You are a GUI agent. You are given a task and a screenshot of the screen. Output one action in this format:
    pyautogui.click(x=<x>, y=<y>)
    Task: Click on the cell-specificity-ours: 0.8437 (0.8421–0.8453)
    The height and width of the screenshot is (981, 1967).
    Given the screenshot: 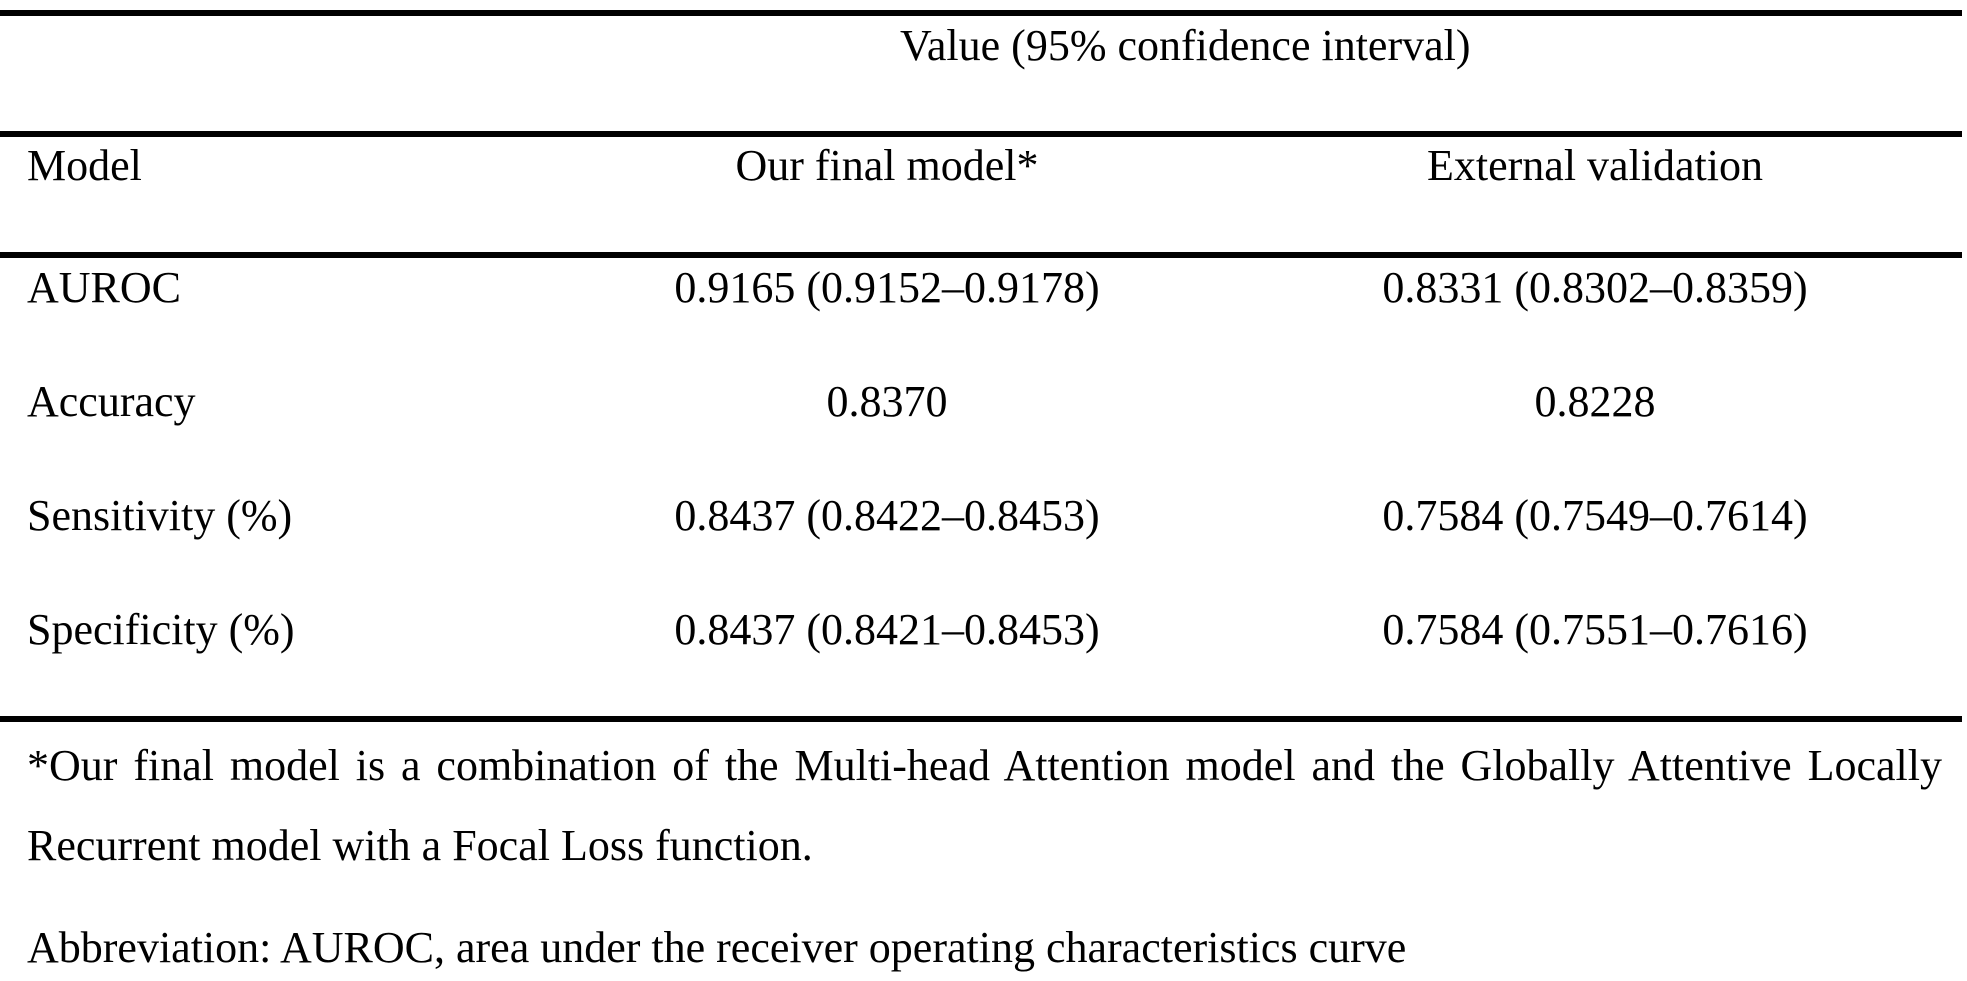 What is the action you would take?
    pyautogui.click(x=887, y=629)
    